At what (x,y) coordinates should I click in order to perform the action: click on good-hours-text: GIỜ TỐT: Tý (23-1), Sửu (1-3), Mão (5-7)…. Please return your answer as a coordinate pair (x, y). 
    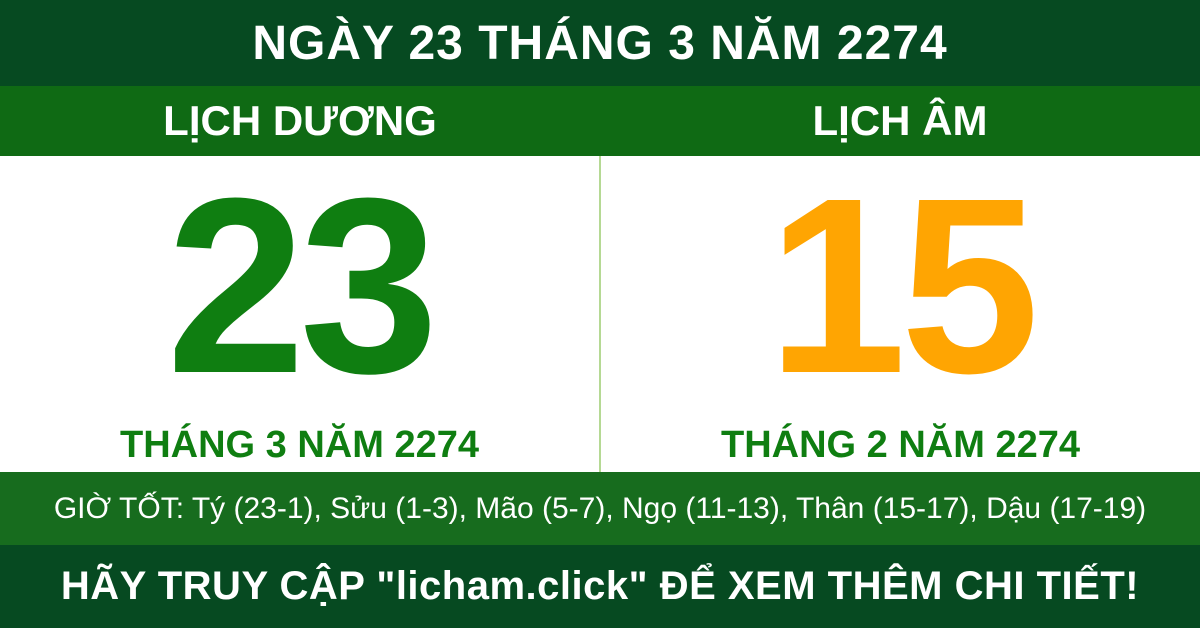
    Looking at the image, I should click on (600, 508).